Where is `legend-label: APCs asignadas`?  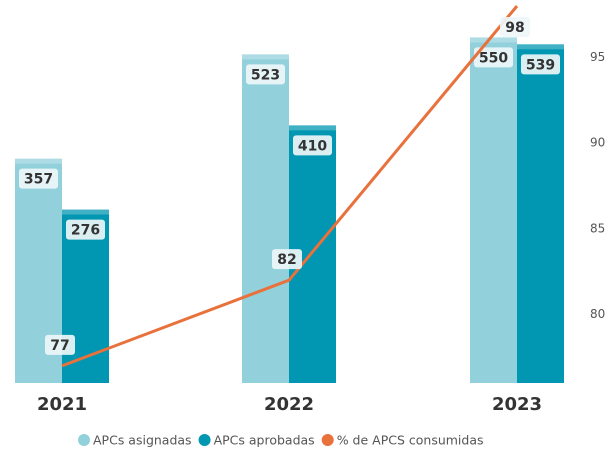 legend-label: APCs asignadas is located at coordinates (142, 440).